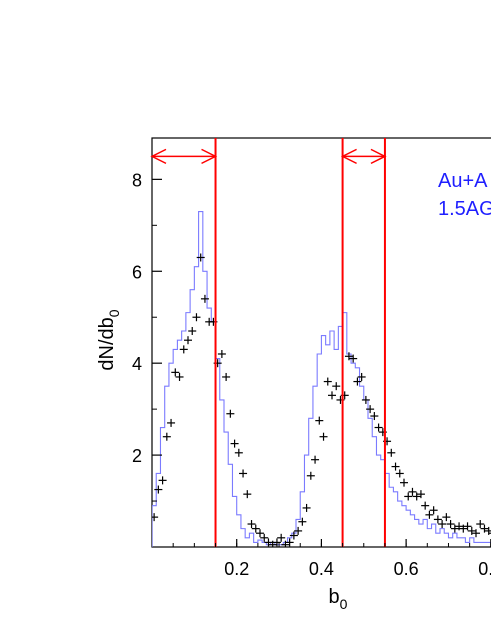  I want to click on arrows-layer, so click(268, 156).